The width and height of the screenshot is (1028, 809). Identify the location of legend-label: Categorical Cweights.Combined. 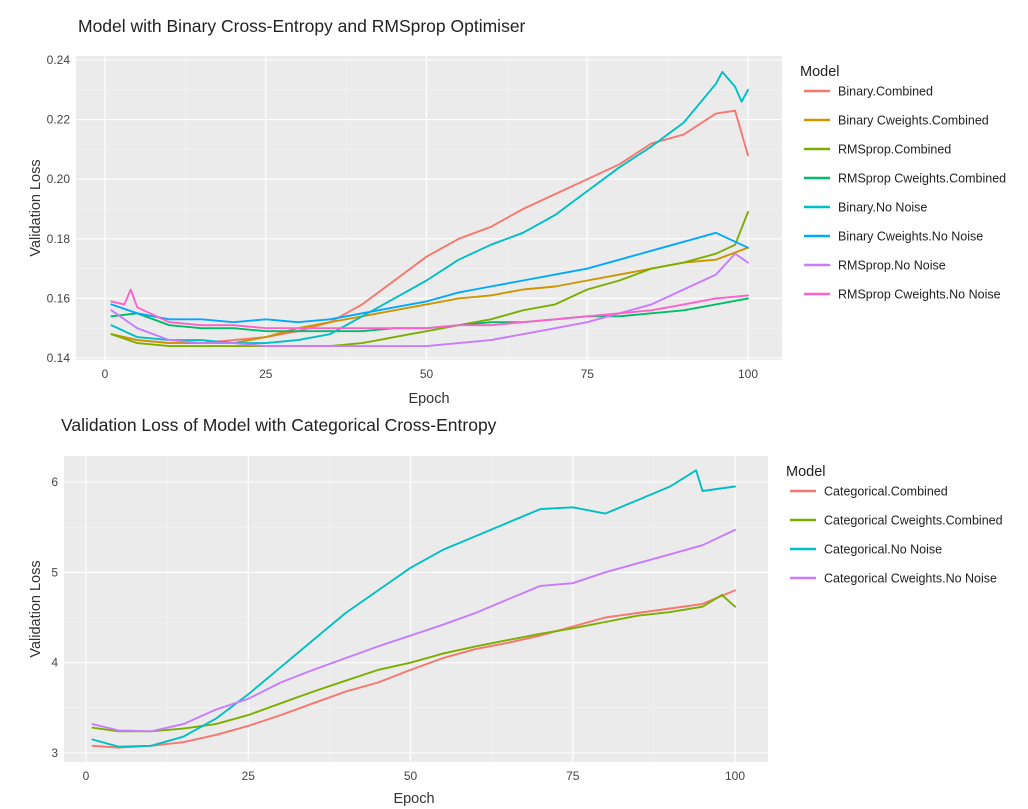
(913, 521).